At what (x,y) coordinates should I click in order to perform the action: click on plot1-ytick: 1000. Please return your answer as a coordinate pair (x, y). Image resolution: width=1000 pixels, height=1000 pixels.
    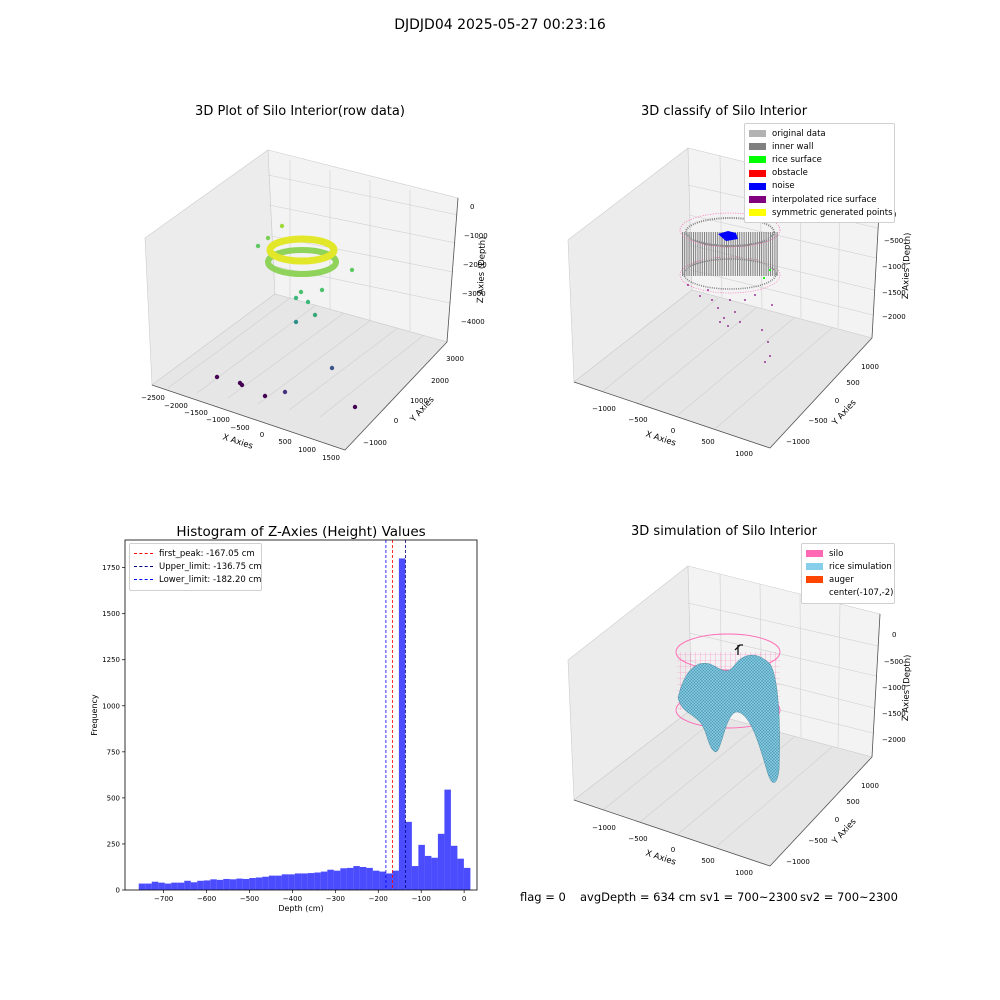
    Looking at the image, I should click on (419, 401).